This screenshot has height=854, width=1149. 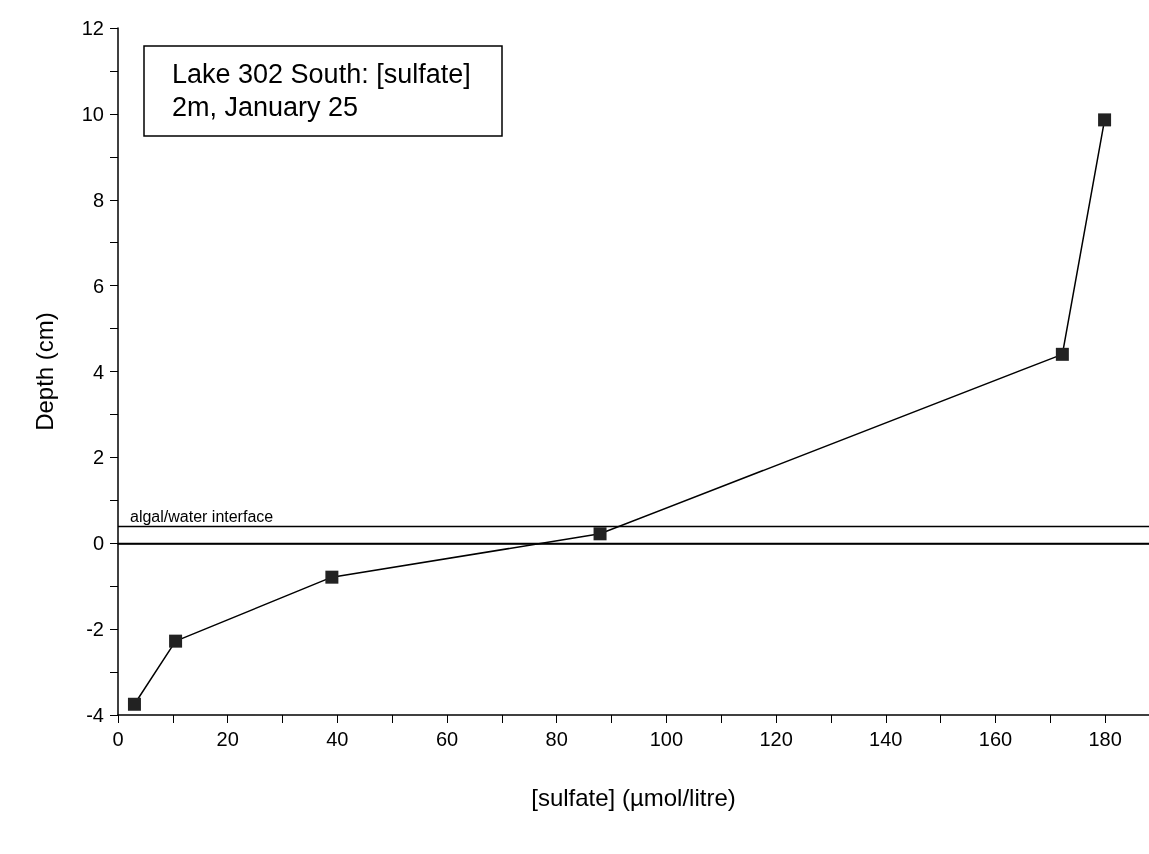 I want to click on y-tick-label: 12, so click(x=92, y=28).